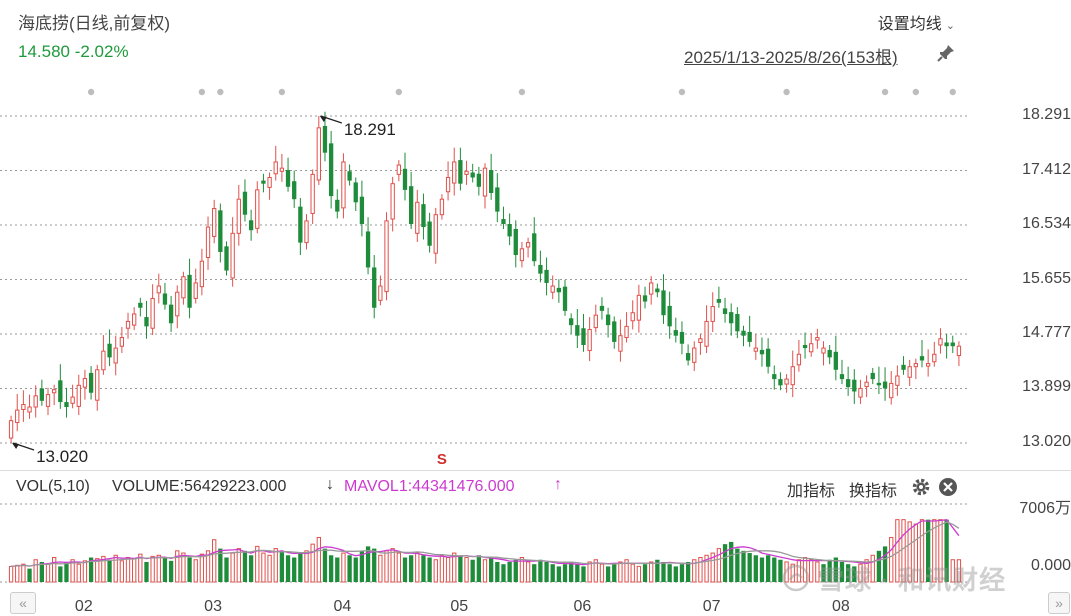 This screenshot has width=1071, height=616. What do you see at coordinates (946, 53) in the screenshot?
I see `pin-icon` at bounding box center [946, 53].